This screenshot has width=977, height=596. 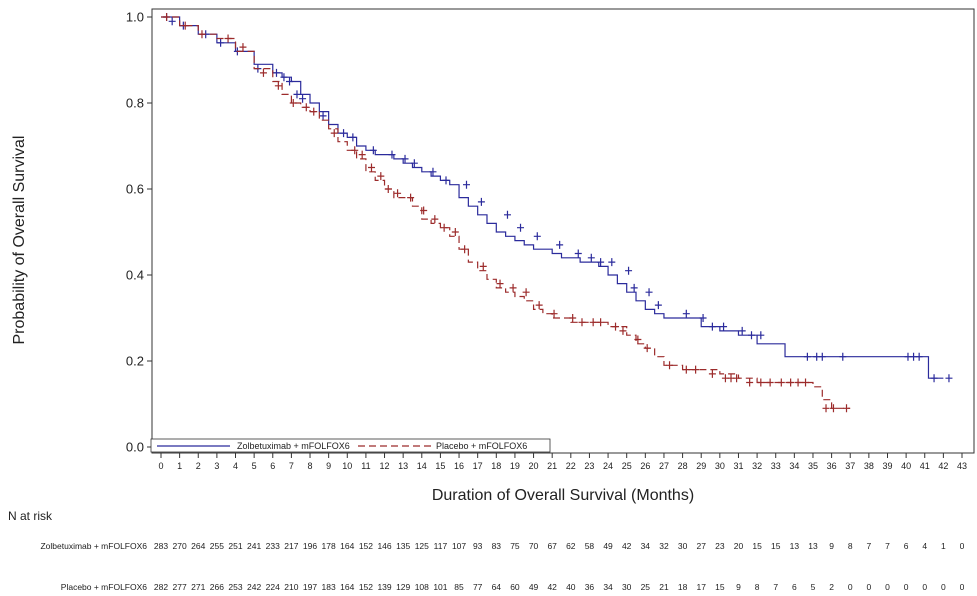 I want to click on x-tick-label: 4, so click(x=235, y=466).